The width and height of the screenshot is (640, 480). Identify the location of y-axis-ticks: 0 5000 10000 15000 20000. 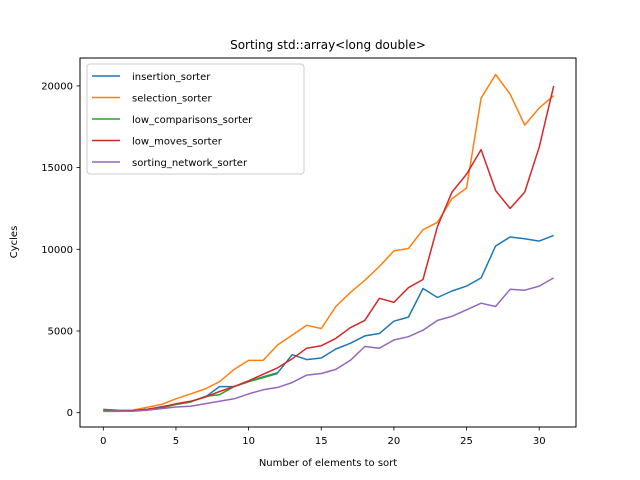
(60, 250).